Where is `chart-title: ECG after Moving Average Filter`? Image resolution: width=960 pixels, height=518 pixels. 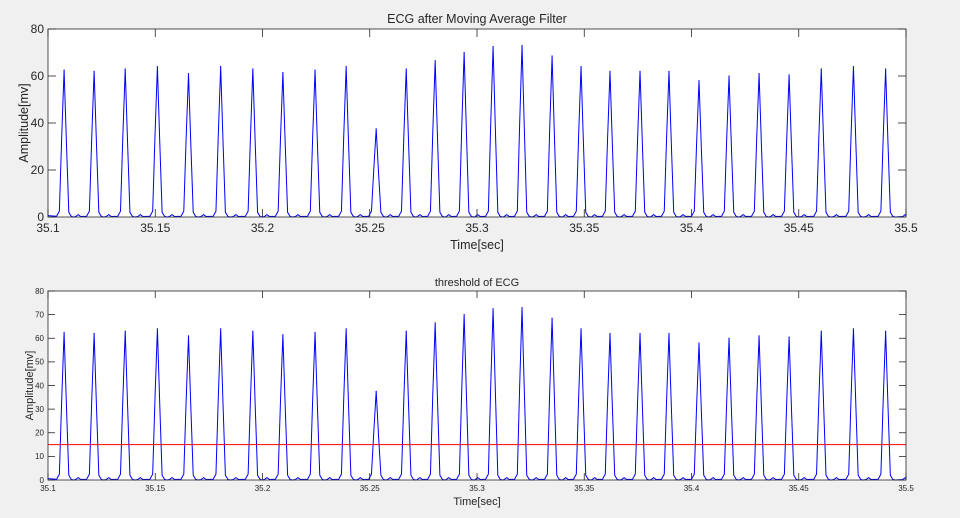 chart-title: ECG after Moving Average Filter is located at coordinates (477, 19).